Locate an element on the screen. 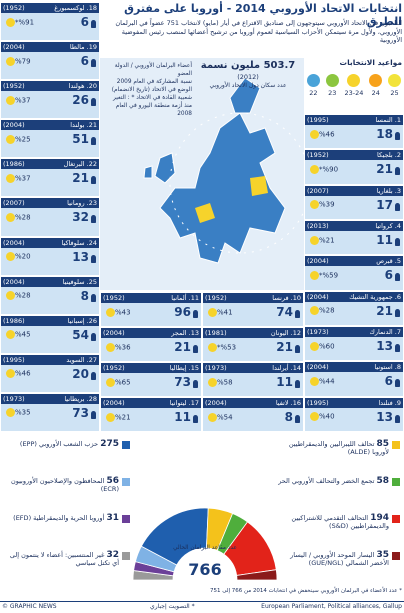 The image size is (404, 613). group-entry: 275 حزب الشعب الأوروبي (EPP) is located at coordinates (66, 444).